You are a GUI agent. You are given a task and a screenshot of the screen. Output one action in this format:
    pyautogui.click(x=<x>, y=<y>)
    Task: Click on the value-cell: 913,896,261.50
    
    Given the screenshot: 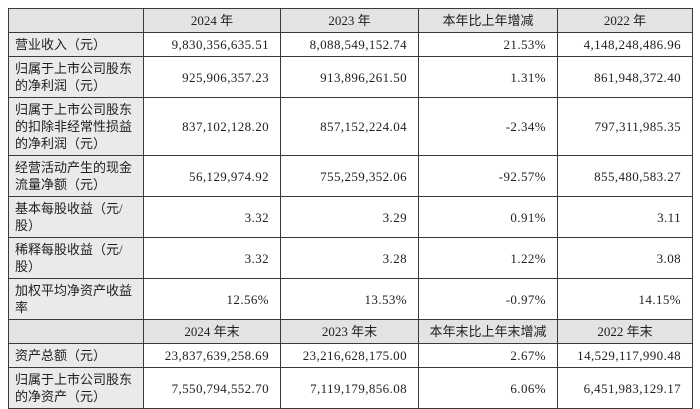 What is the action you would take?
    pyautogui.click(x=349, y=77)
    